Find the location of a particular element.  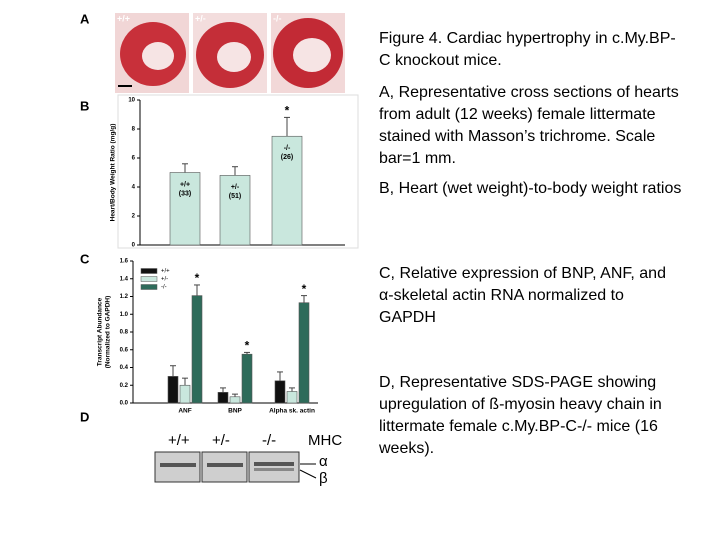

legend-label: +/- is located at coordinates (164, 280).